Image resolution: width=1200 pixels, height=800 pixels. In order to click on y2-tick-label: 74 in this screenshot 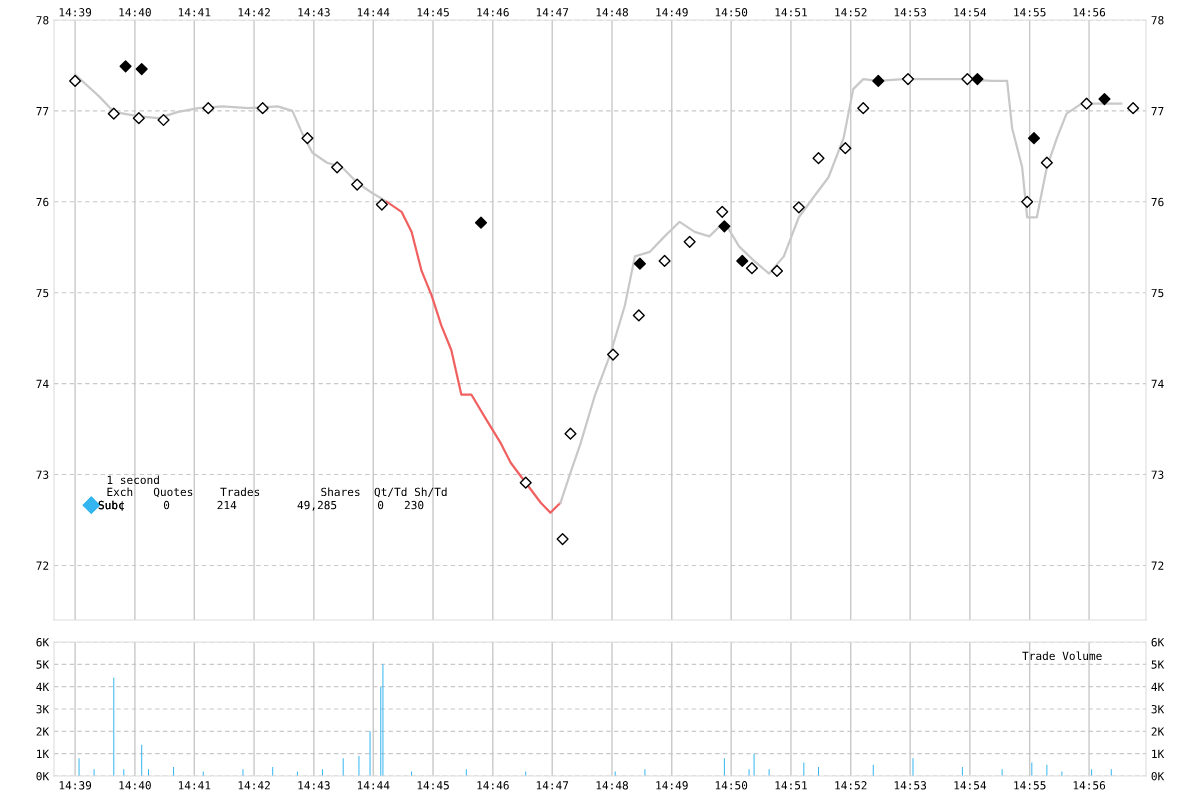, I will do `click(1157, 383)`.